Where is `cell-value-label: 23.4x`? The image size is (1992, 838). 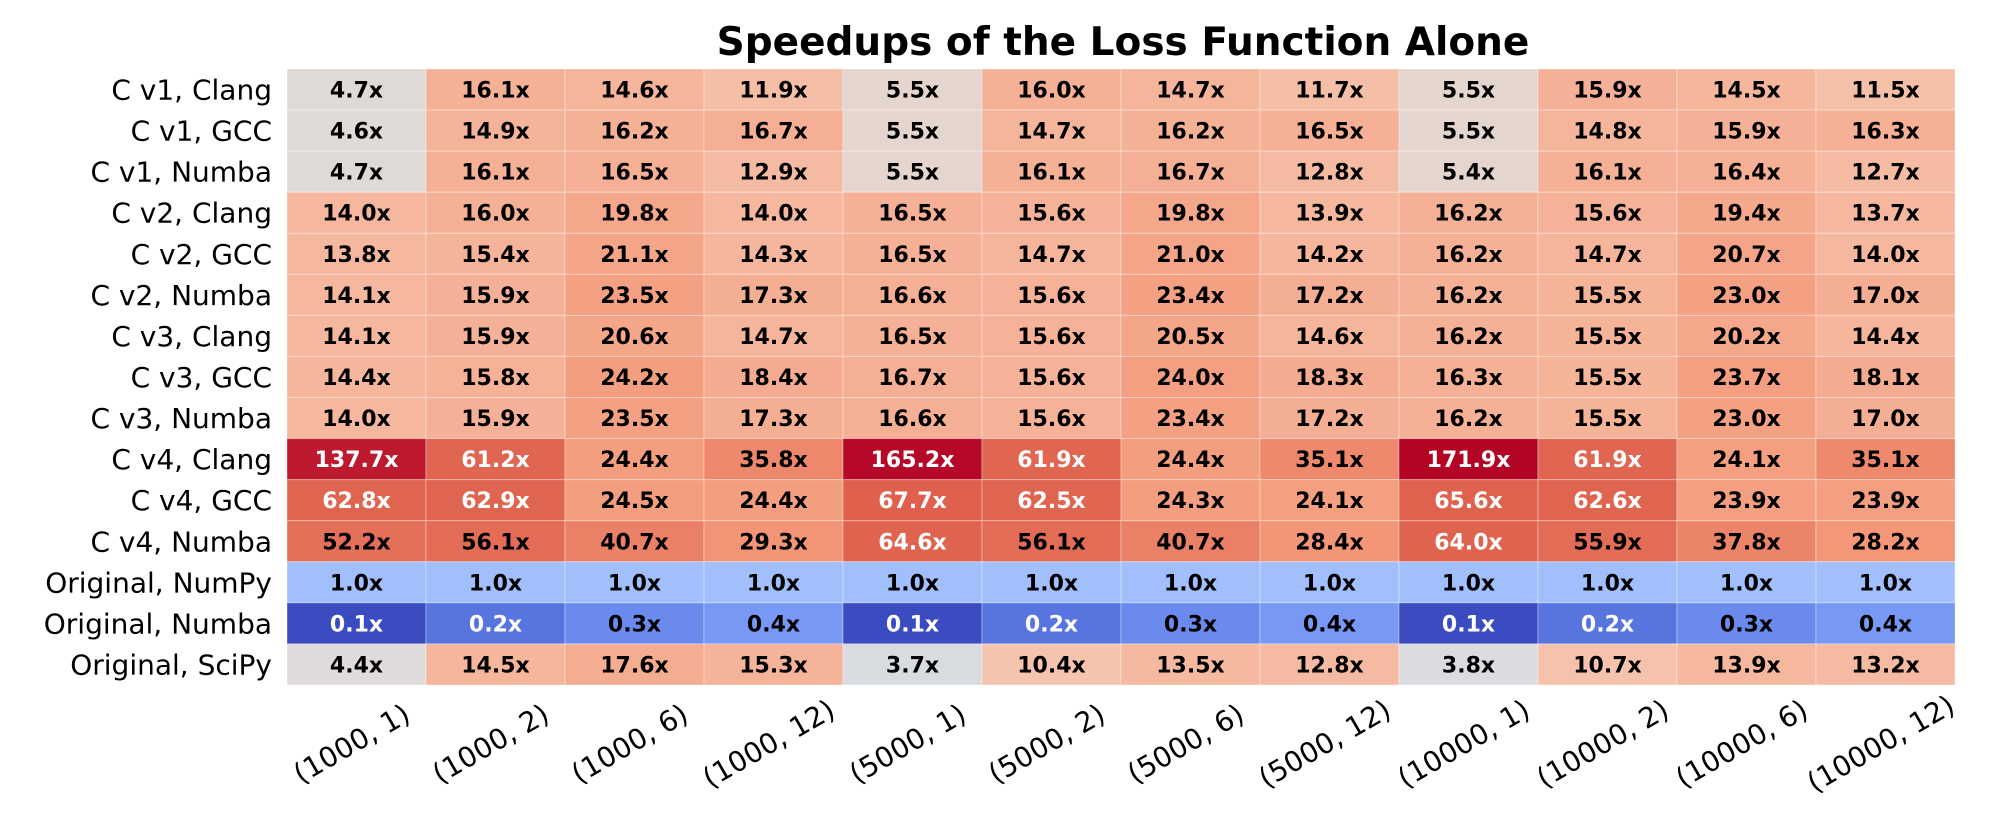 cell-value-label: 23.4x is located at coordinates (1190, 296).